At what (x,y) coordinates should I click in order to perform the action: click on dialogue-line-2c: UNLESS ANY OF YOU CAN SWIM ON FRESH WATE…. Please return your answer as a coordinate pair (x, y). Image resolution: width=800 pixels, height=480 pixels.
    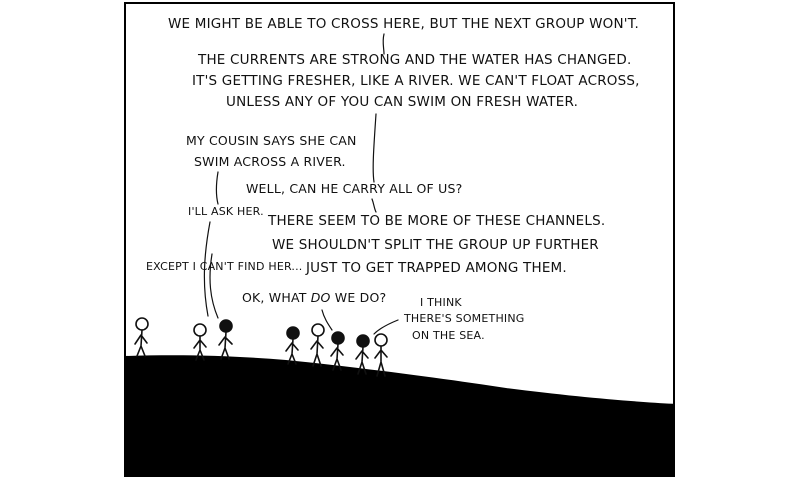
    Looking at the image, I should click on (402, 102).